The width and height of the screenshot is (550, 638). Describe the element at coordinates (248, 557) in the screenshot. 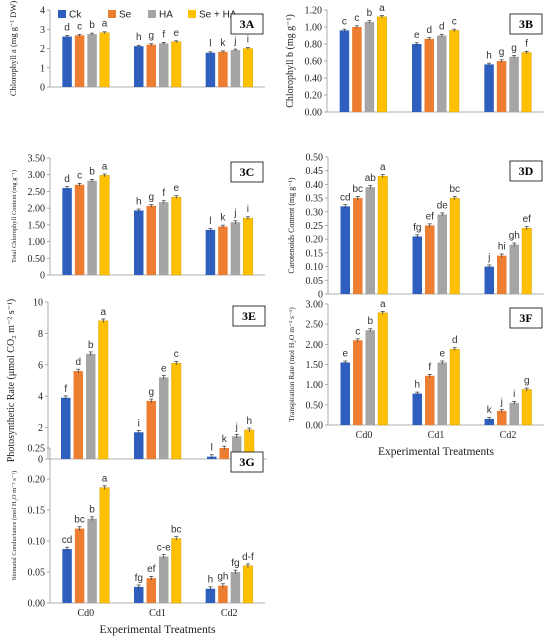

I see `significance-letter: d-f` at that location.